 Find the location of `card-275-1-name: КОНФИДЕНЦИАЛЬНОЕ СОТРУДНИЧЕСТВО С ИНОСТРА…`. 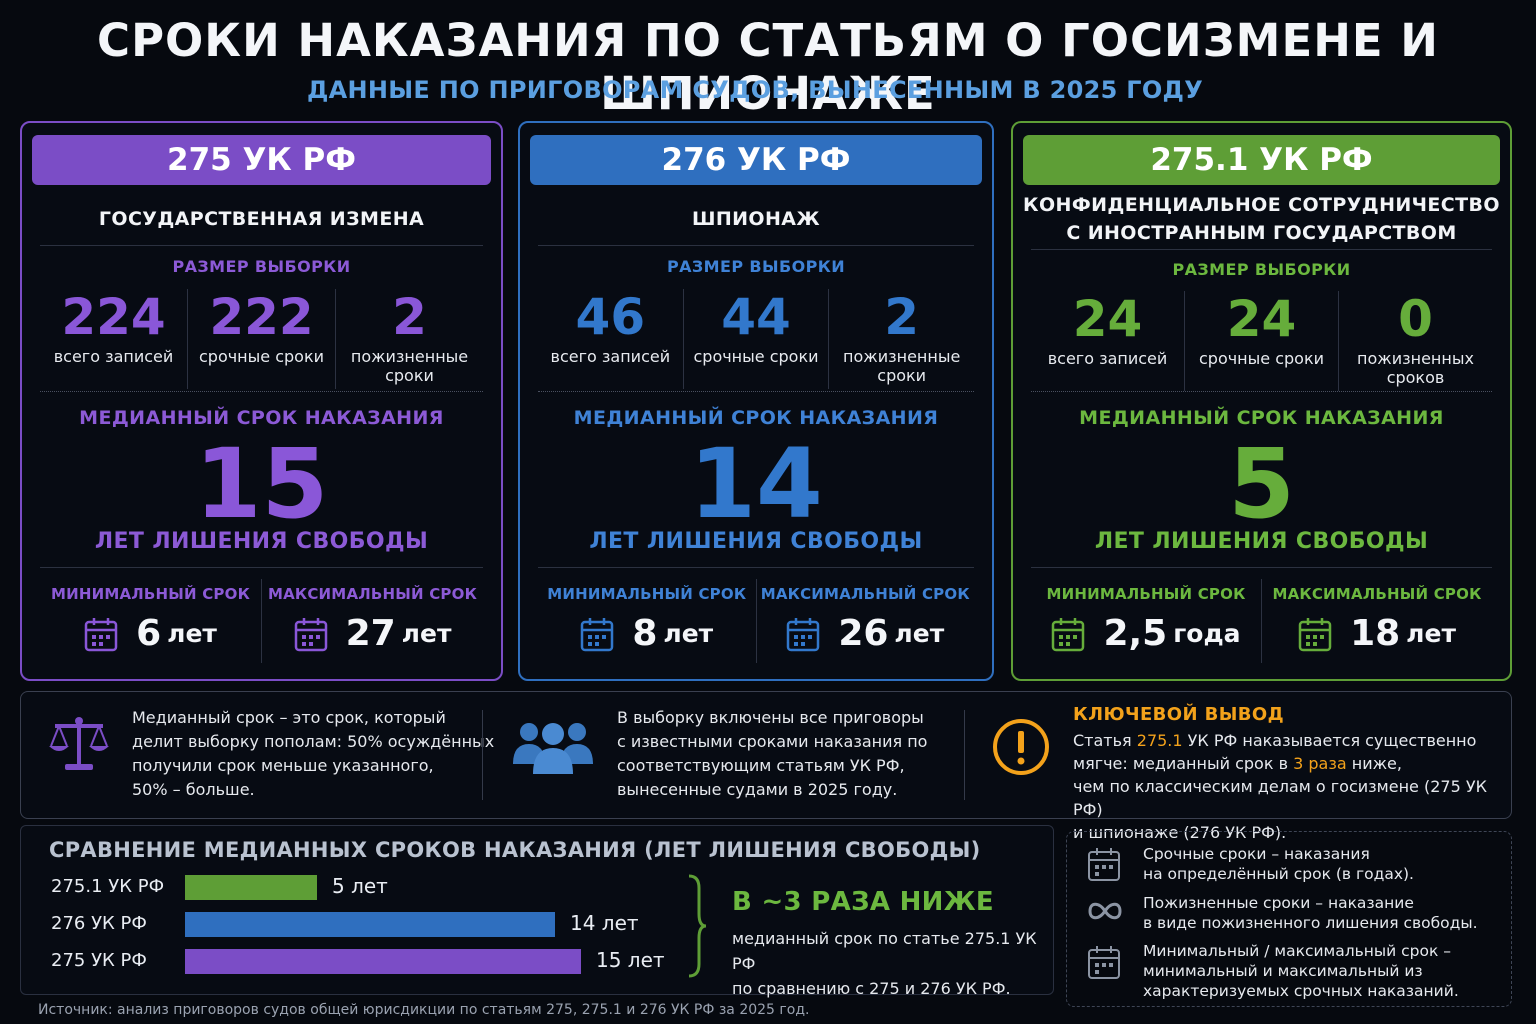

card-275-1-name: КОНФИДЕНЦИАЛЬНОЕ СОТРУДНИЧЕСТВО С ИНОСТРА… is located at coordinates (1261, 219).